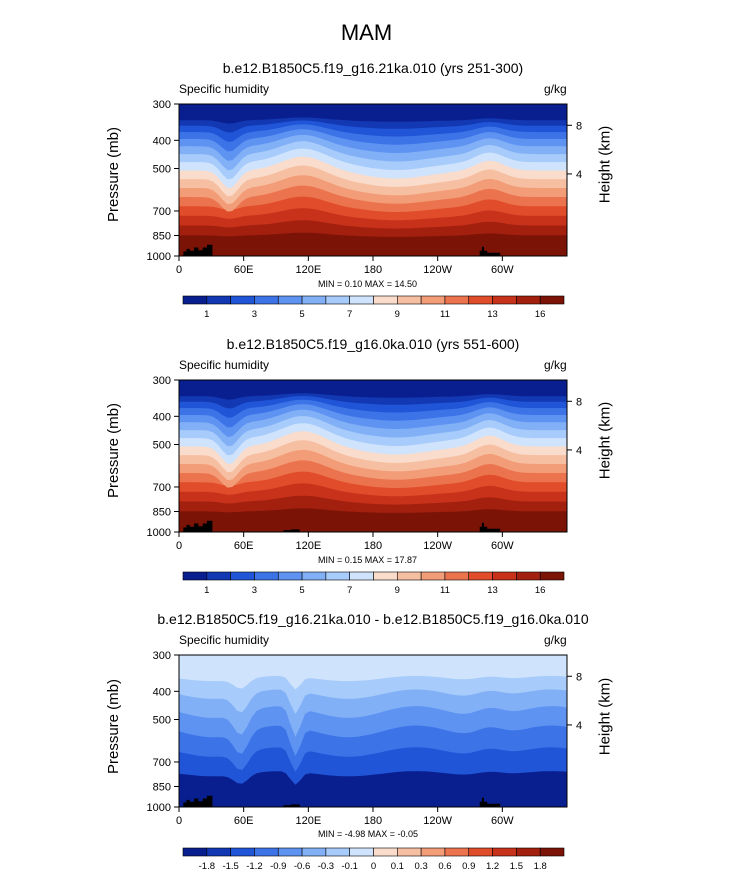  What do you see at coordinates (492, 590) in the screenshot?
I see `panel-2-colorbar-label: 13` at bounding box center [492, 590].